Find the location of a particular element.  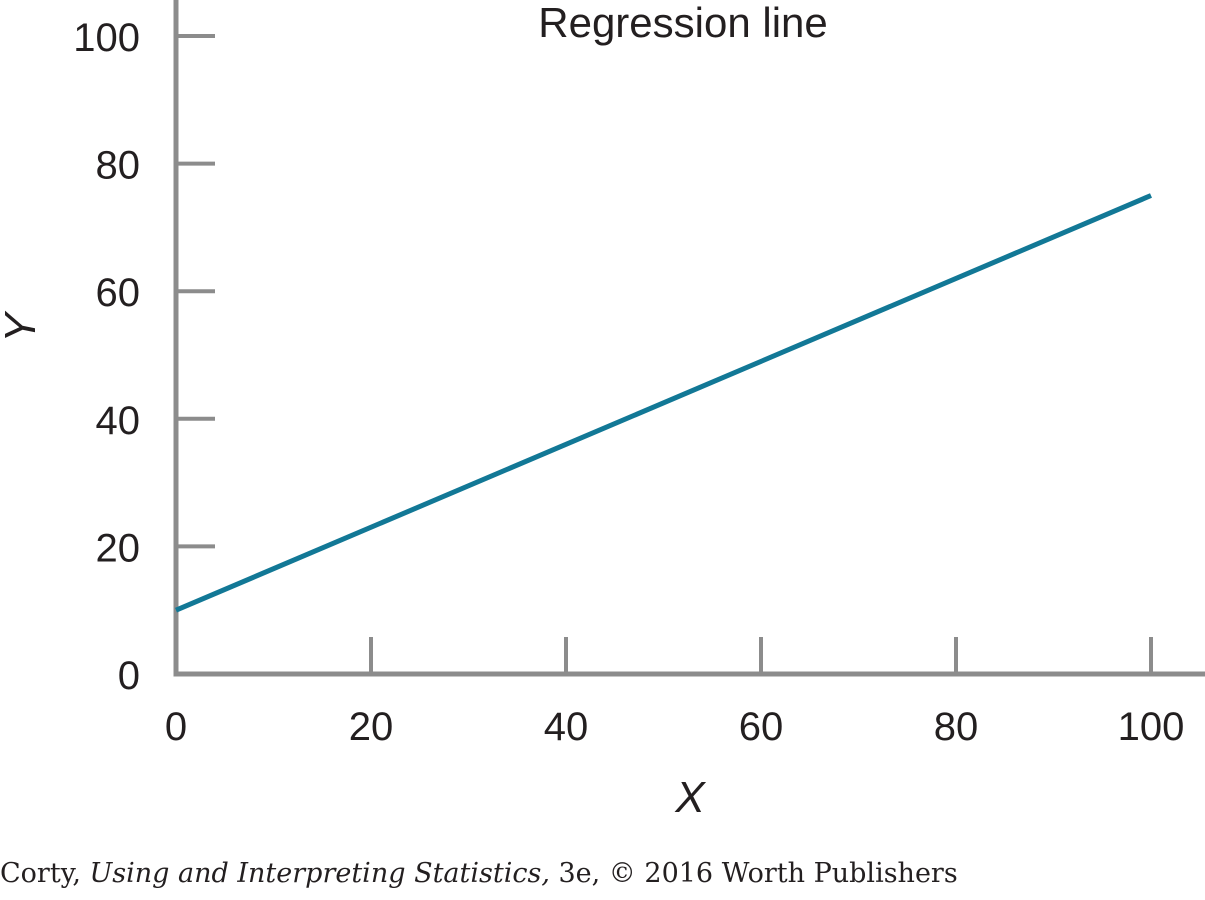

credit-rest: 3e, © 2016 Worth Publishers is located at coordinates (753, 873).